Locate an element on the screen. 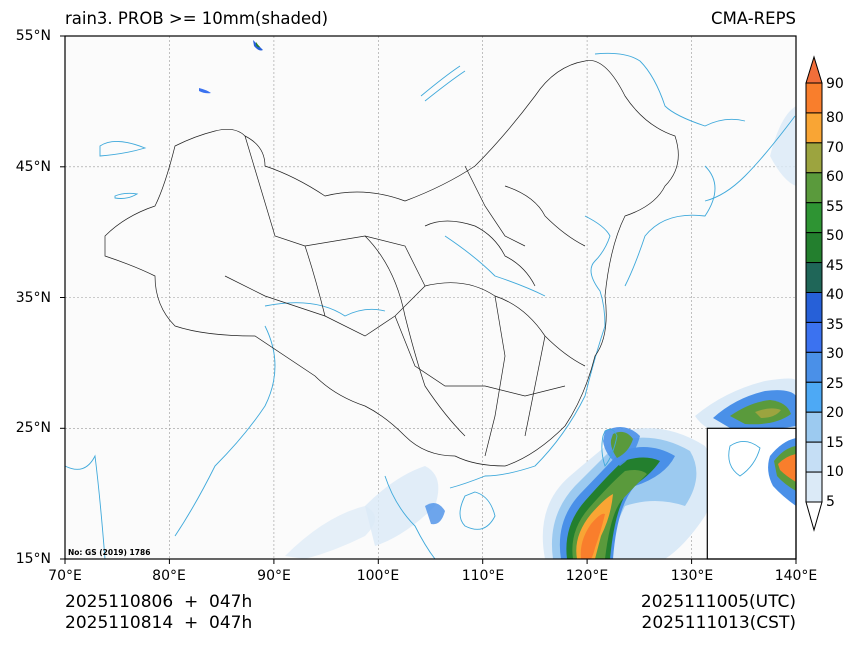 The width and height of the screenshot is (860, 647). colorbar is located at coordinates (830, 295).